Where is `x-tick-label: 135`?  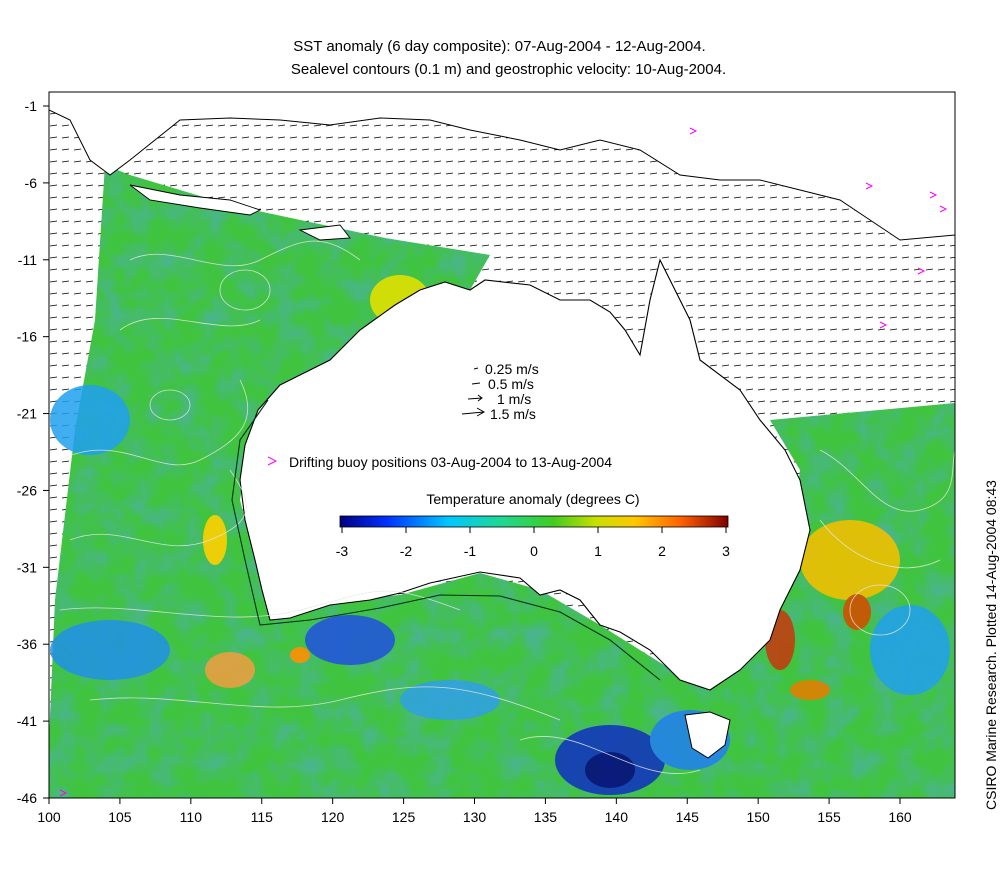
x-tick-label: 135 is located at coordinates (546, 817).